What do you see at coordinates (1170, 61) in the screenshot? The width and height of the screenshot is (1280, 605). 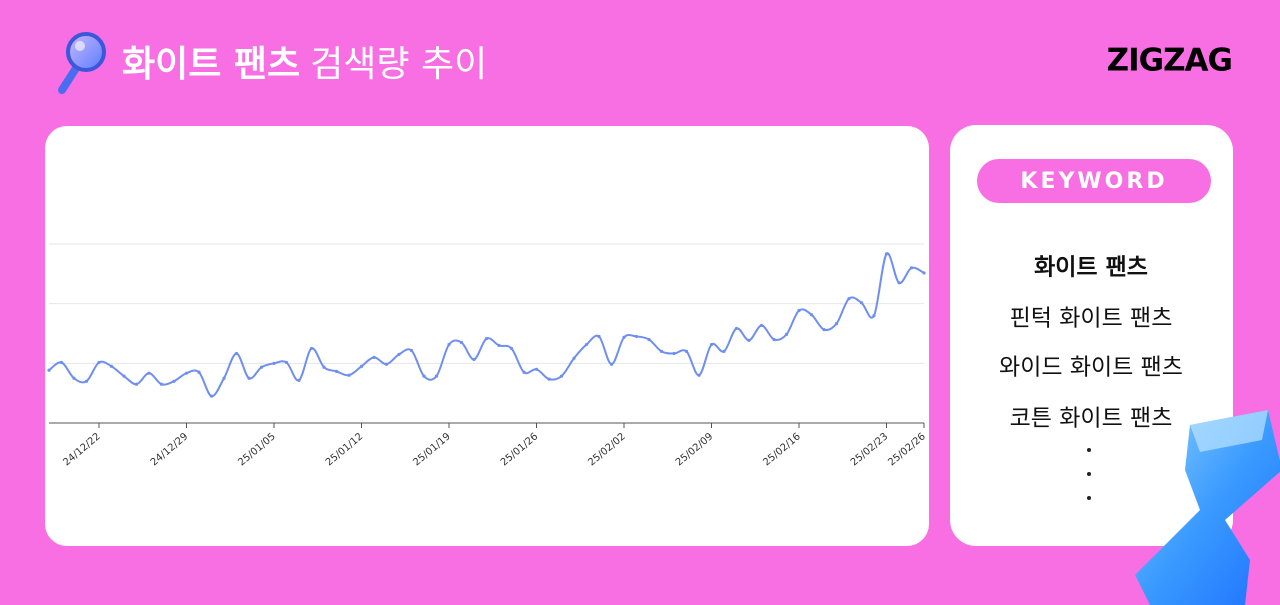 I see `brand-logo: ZIGZAG` at bounding box center [1170, 61].